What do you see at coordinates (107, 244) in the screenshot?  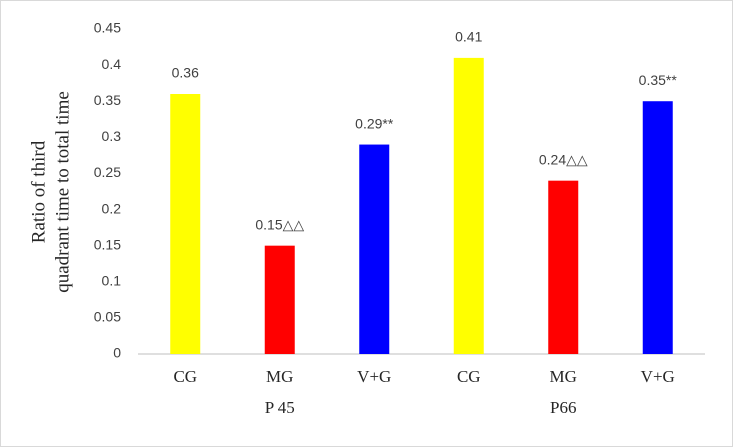 I see `y-tick-label: 0.15` at bounding box center [107, 244].